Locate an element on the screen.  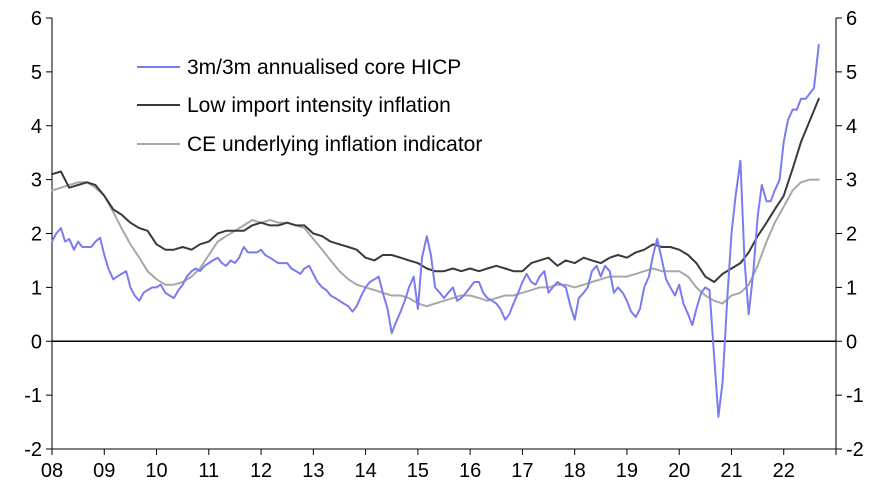
left-y-ticks: -2 -1 0 1 2 3 4 5 6 is located at coordinates (38, 234).